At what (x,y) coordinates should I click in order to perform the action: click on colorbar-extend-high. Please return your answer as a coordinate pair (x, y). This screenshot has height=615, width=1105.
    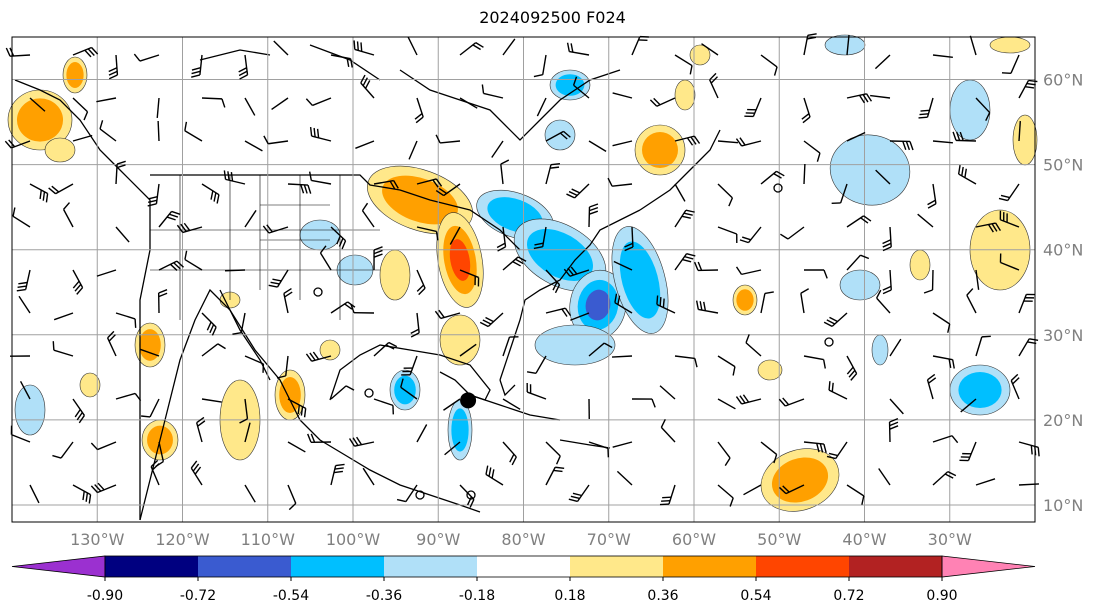
    Looking at the image, I should click on (988, 566).